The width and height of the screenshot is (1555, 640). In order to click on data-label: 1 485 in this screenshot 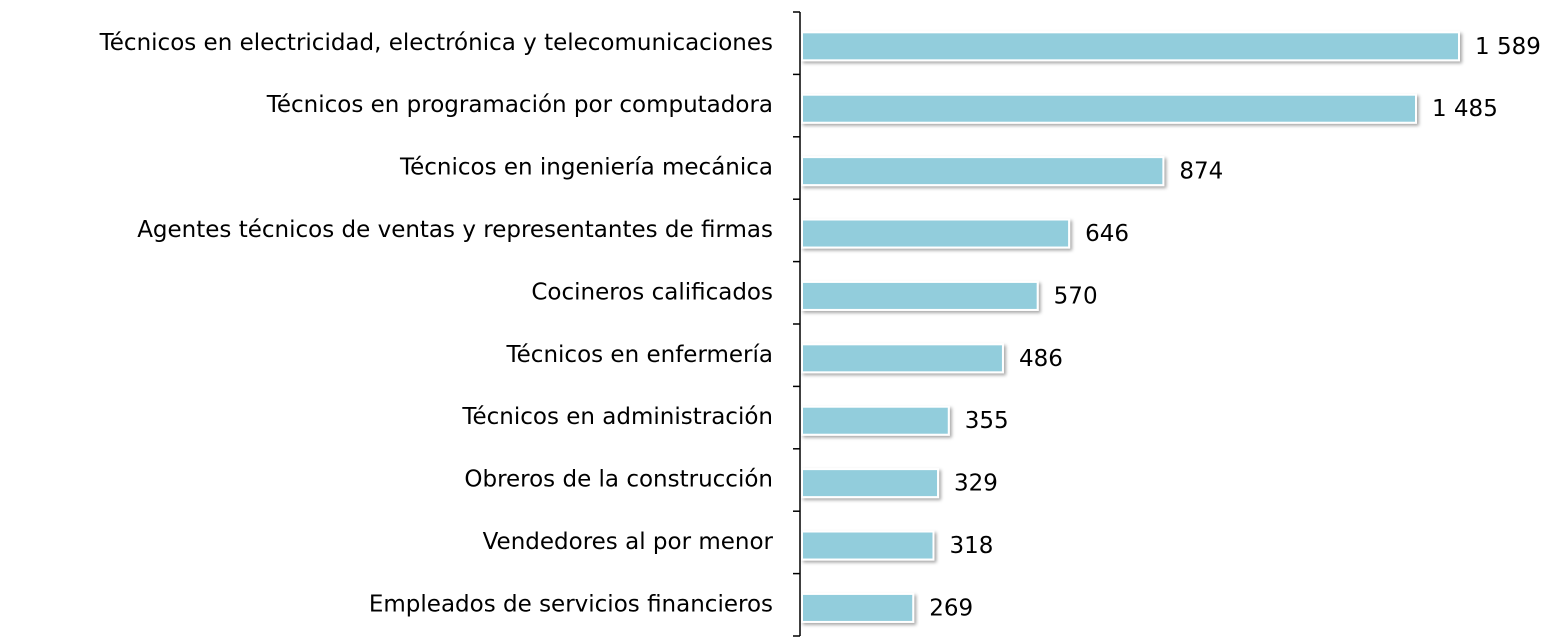, I will do `click(1465, 109)`.